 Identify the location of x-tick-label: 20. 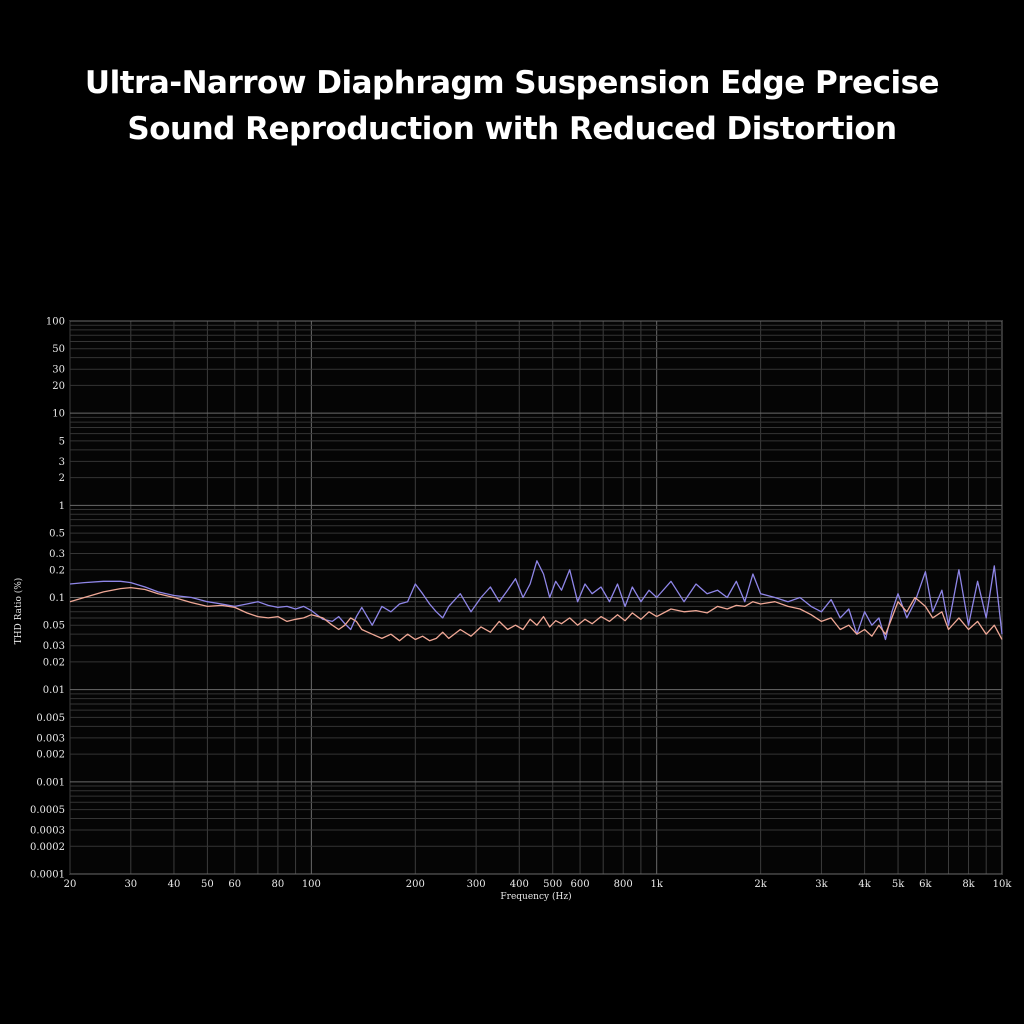
(70, 884).